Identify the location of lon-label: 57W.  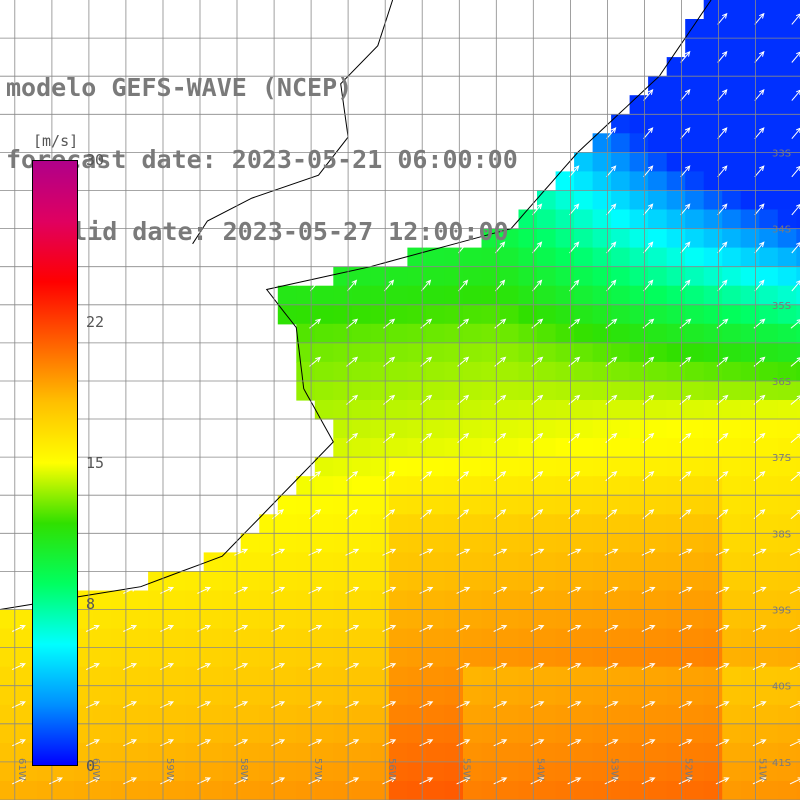
(317, 769).